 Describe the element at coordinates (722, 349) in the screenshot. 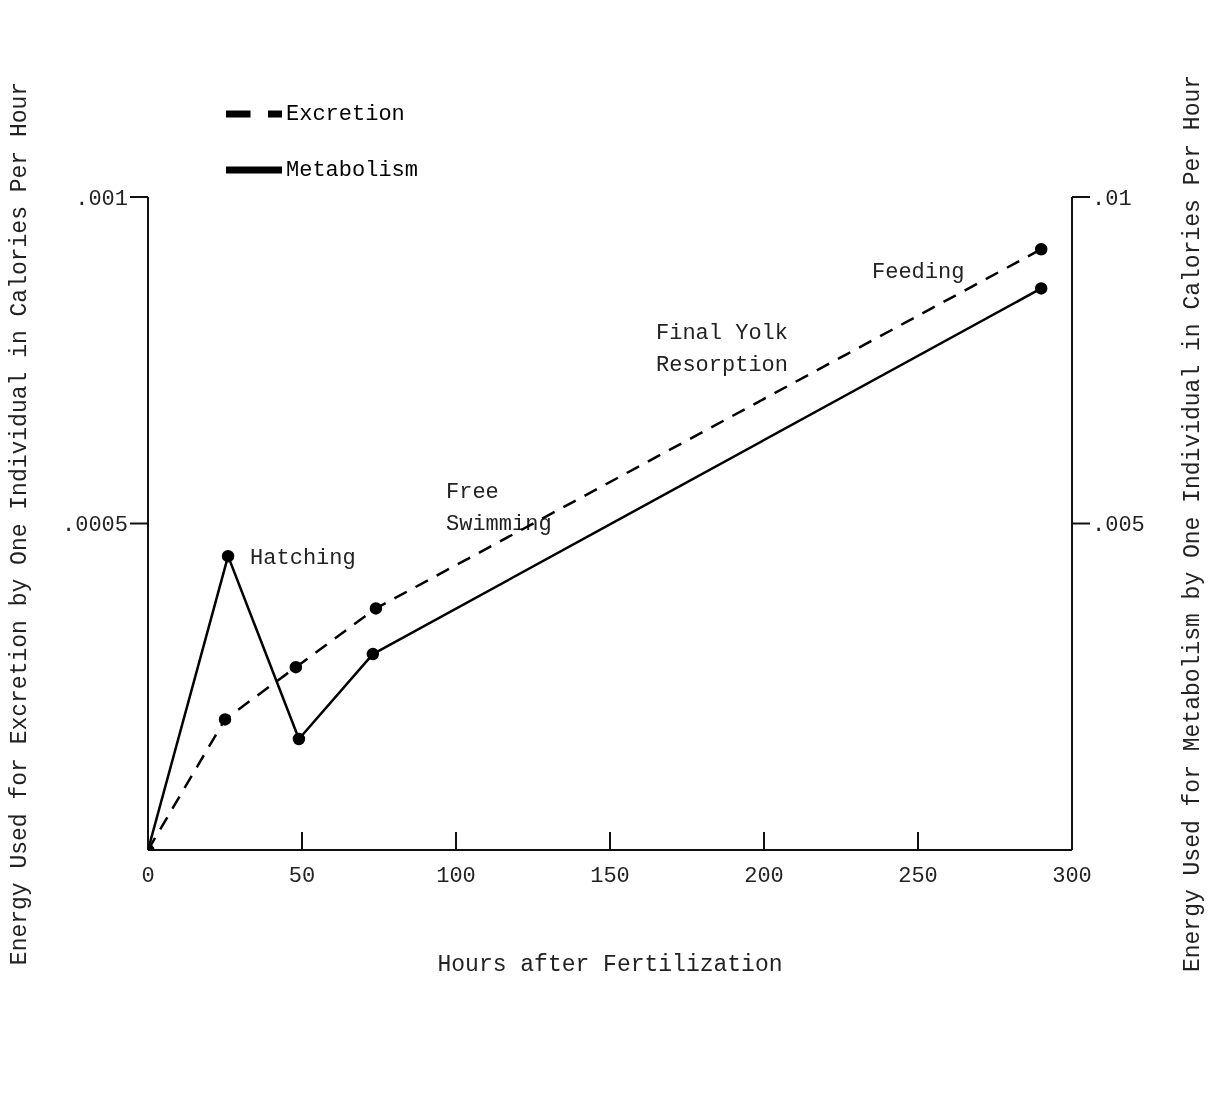

I see `annotation: Final Yolk Resorption` at that location.